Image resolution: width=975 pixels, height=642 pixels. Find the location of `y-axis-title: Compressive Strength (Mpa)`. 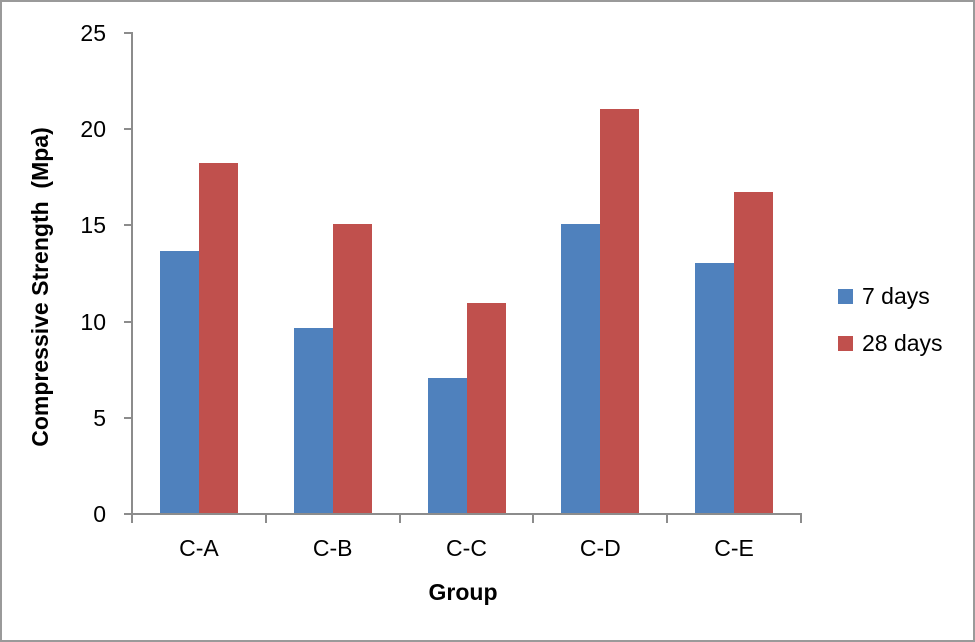

y-axis-title: Compressive Strength (Mpa) is located at coordinates (40, 287).